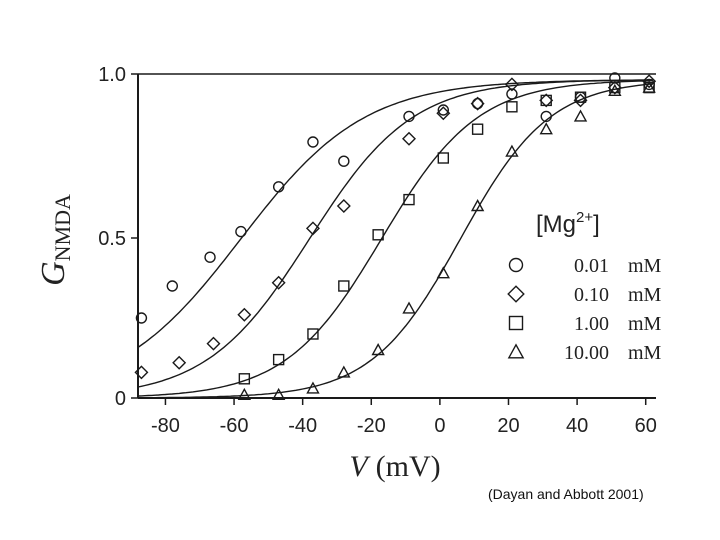 The image size is (720, 540). What do you see at coordinates (591, 295) in the screenshot?
I see `legend-label: 0.10` at bounding box center [591, 295].